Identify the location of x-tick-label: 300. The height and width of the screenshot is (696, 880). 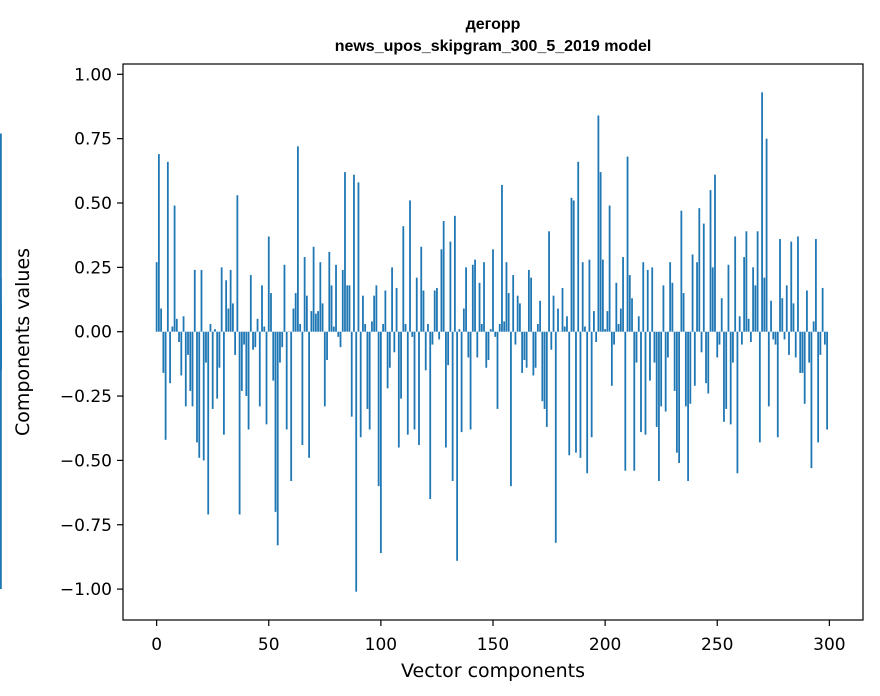
(829, 645).